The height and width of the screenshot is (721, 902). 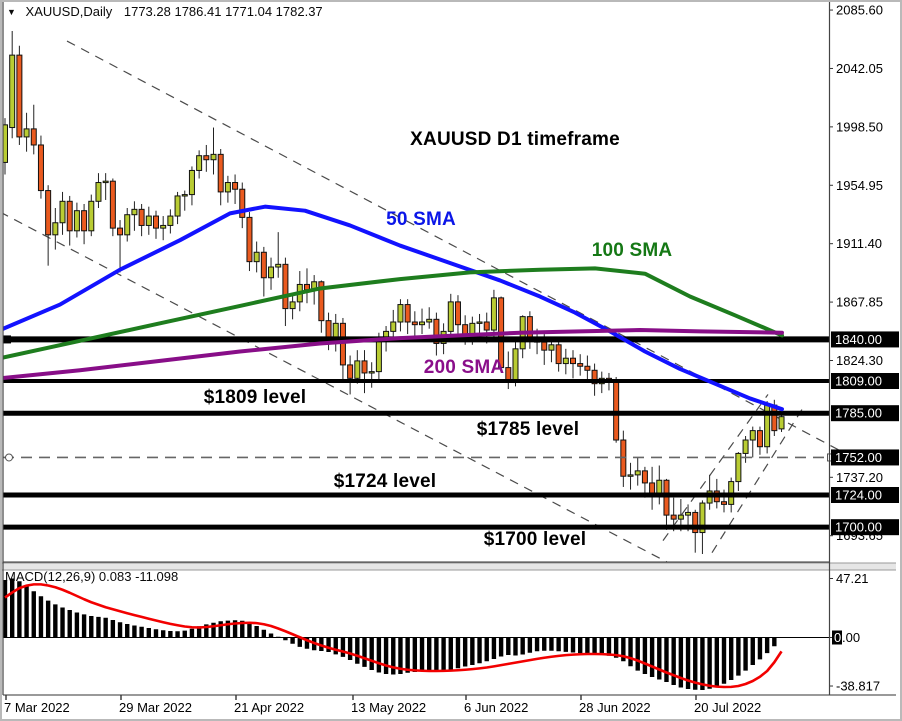 I want to click on x-axis-date-label: 13 May 2022, so click(x=388, y=707).